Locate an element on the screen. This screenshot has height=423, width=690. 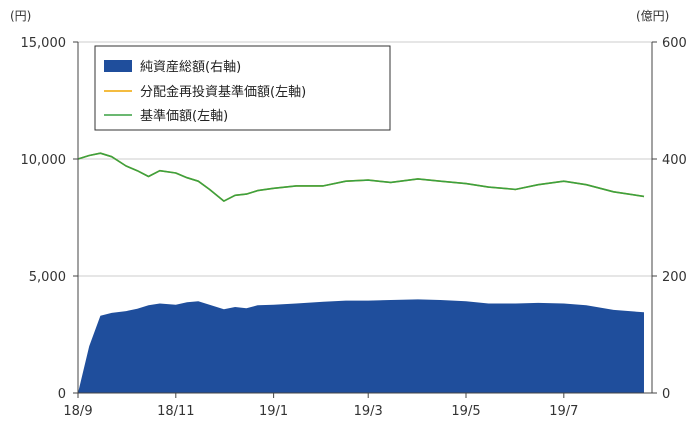
right-tick-label: 200 is located at coordinates (674, 277).